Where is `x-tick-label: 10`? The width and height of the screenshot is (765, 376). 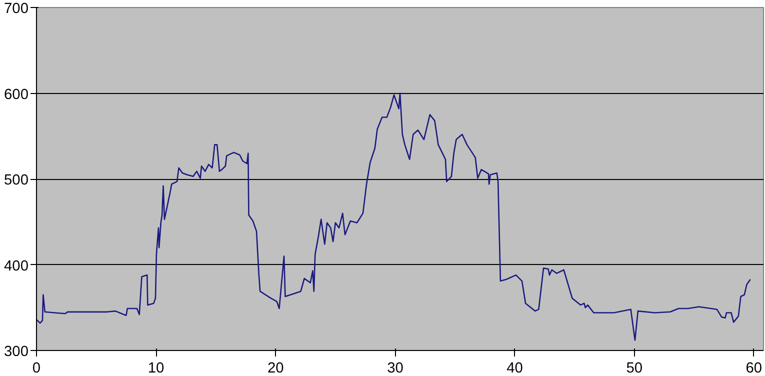 x-tick-label: 10 is located at coordinates (156, 368).